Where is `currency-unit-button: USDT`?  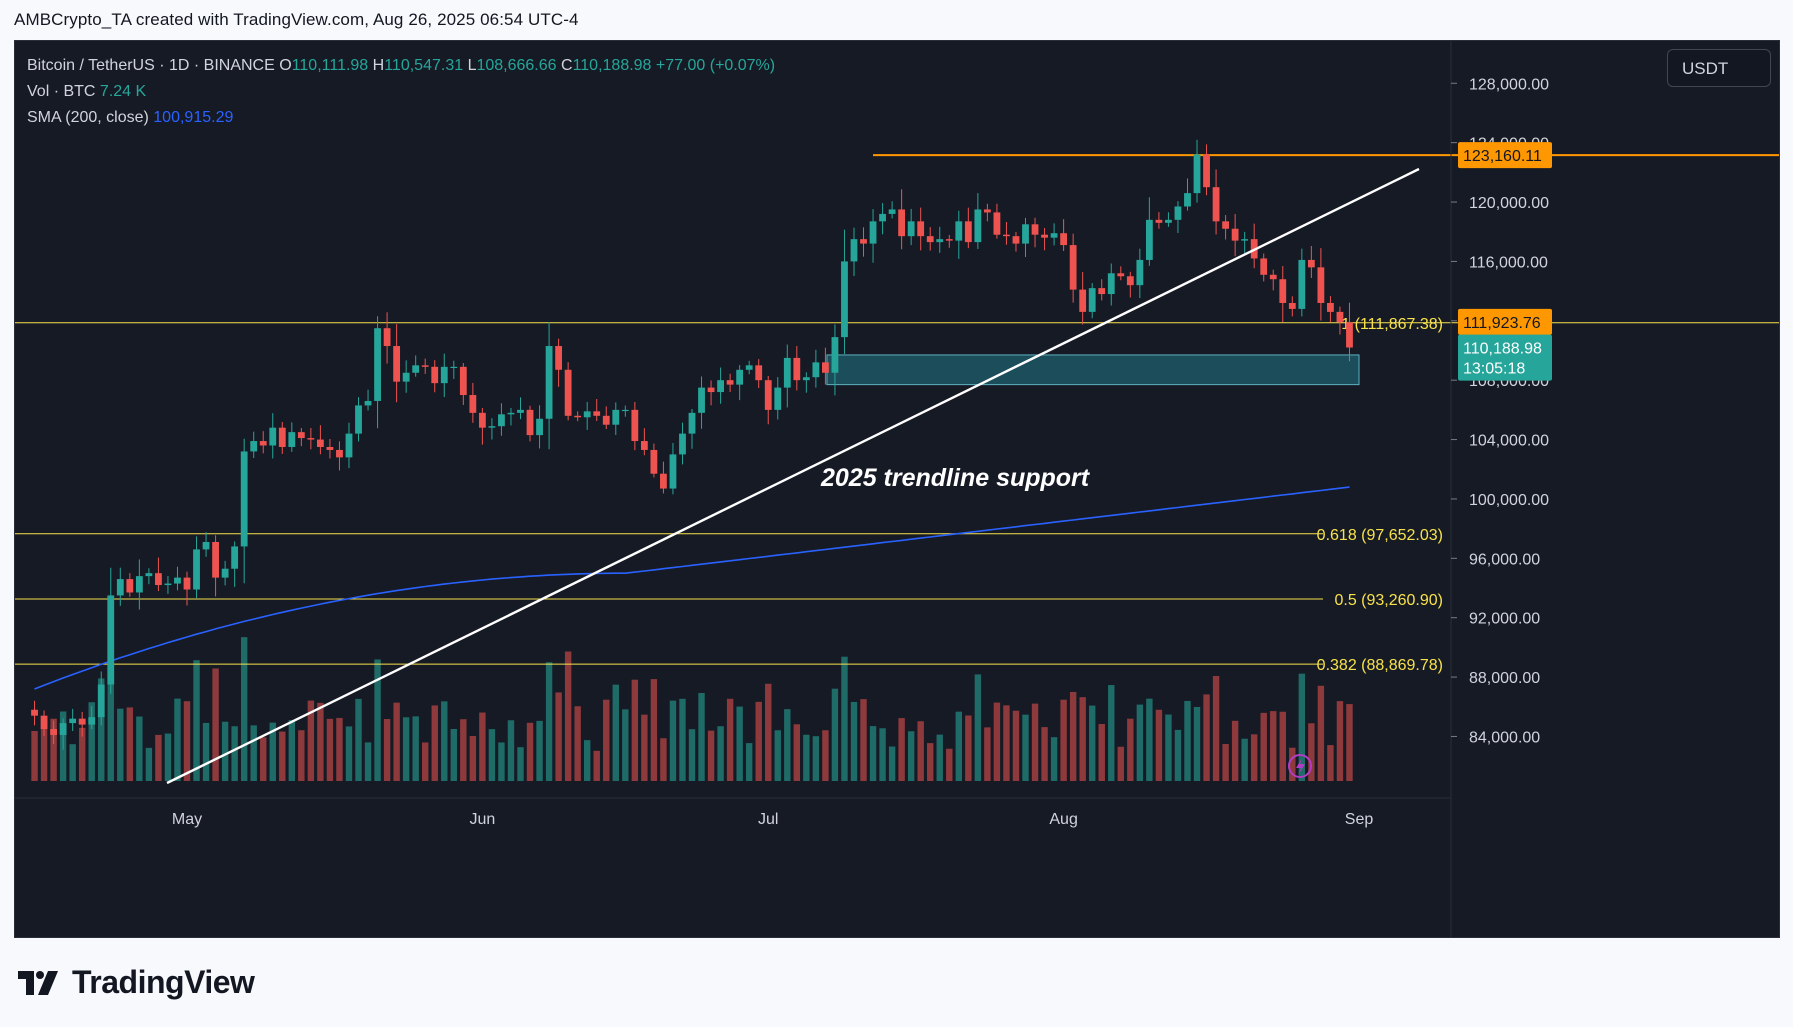
currency-unit-button: USDT is located at coordinates (1719, 68).